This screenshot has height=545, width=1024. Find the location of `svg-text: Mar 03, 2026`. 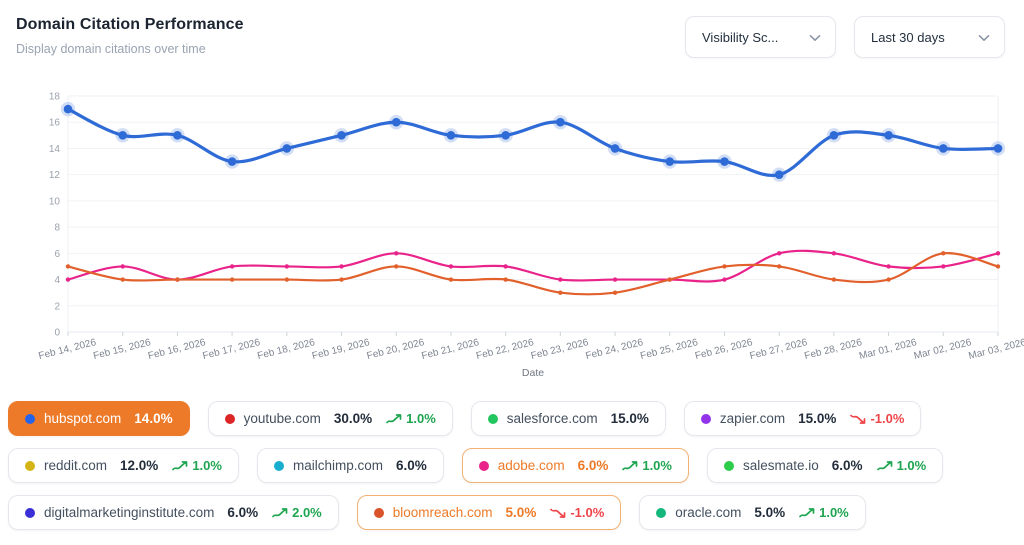

svg-text: Mar 03, 2026 is located at coordinates (995, 349).